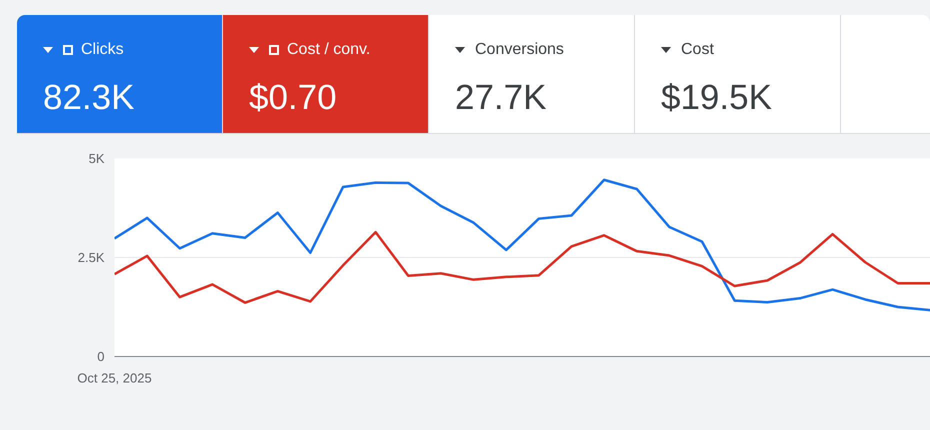 This screenshot has width=930, height=430. What do you see at coordinates (91, 257) in the screenshot?
I see `y-tick-label: 2.5K` at bounding box center [91, 257].